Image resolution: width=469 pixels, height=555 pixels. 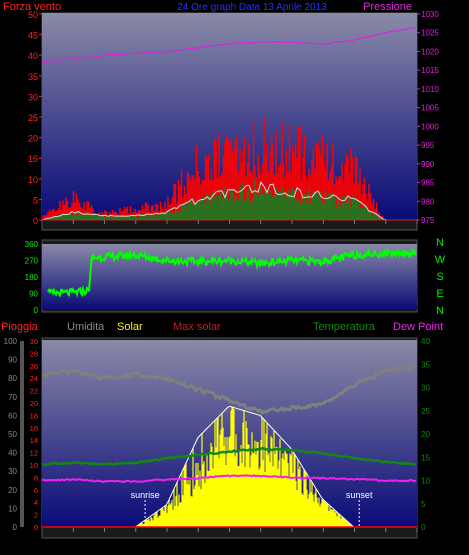 What do you see at coordinates (292, 235) in the screenshot?
I see `wind-x-tick-label: 16` at bounding box center [292, 235].